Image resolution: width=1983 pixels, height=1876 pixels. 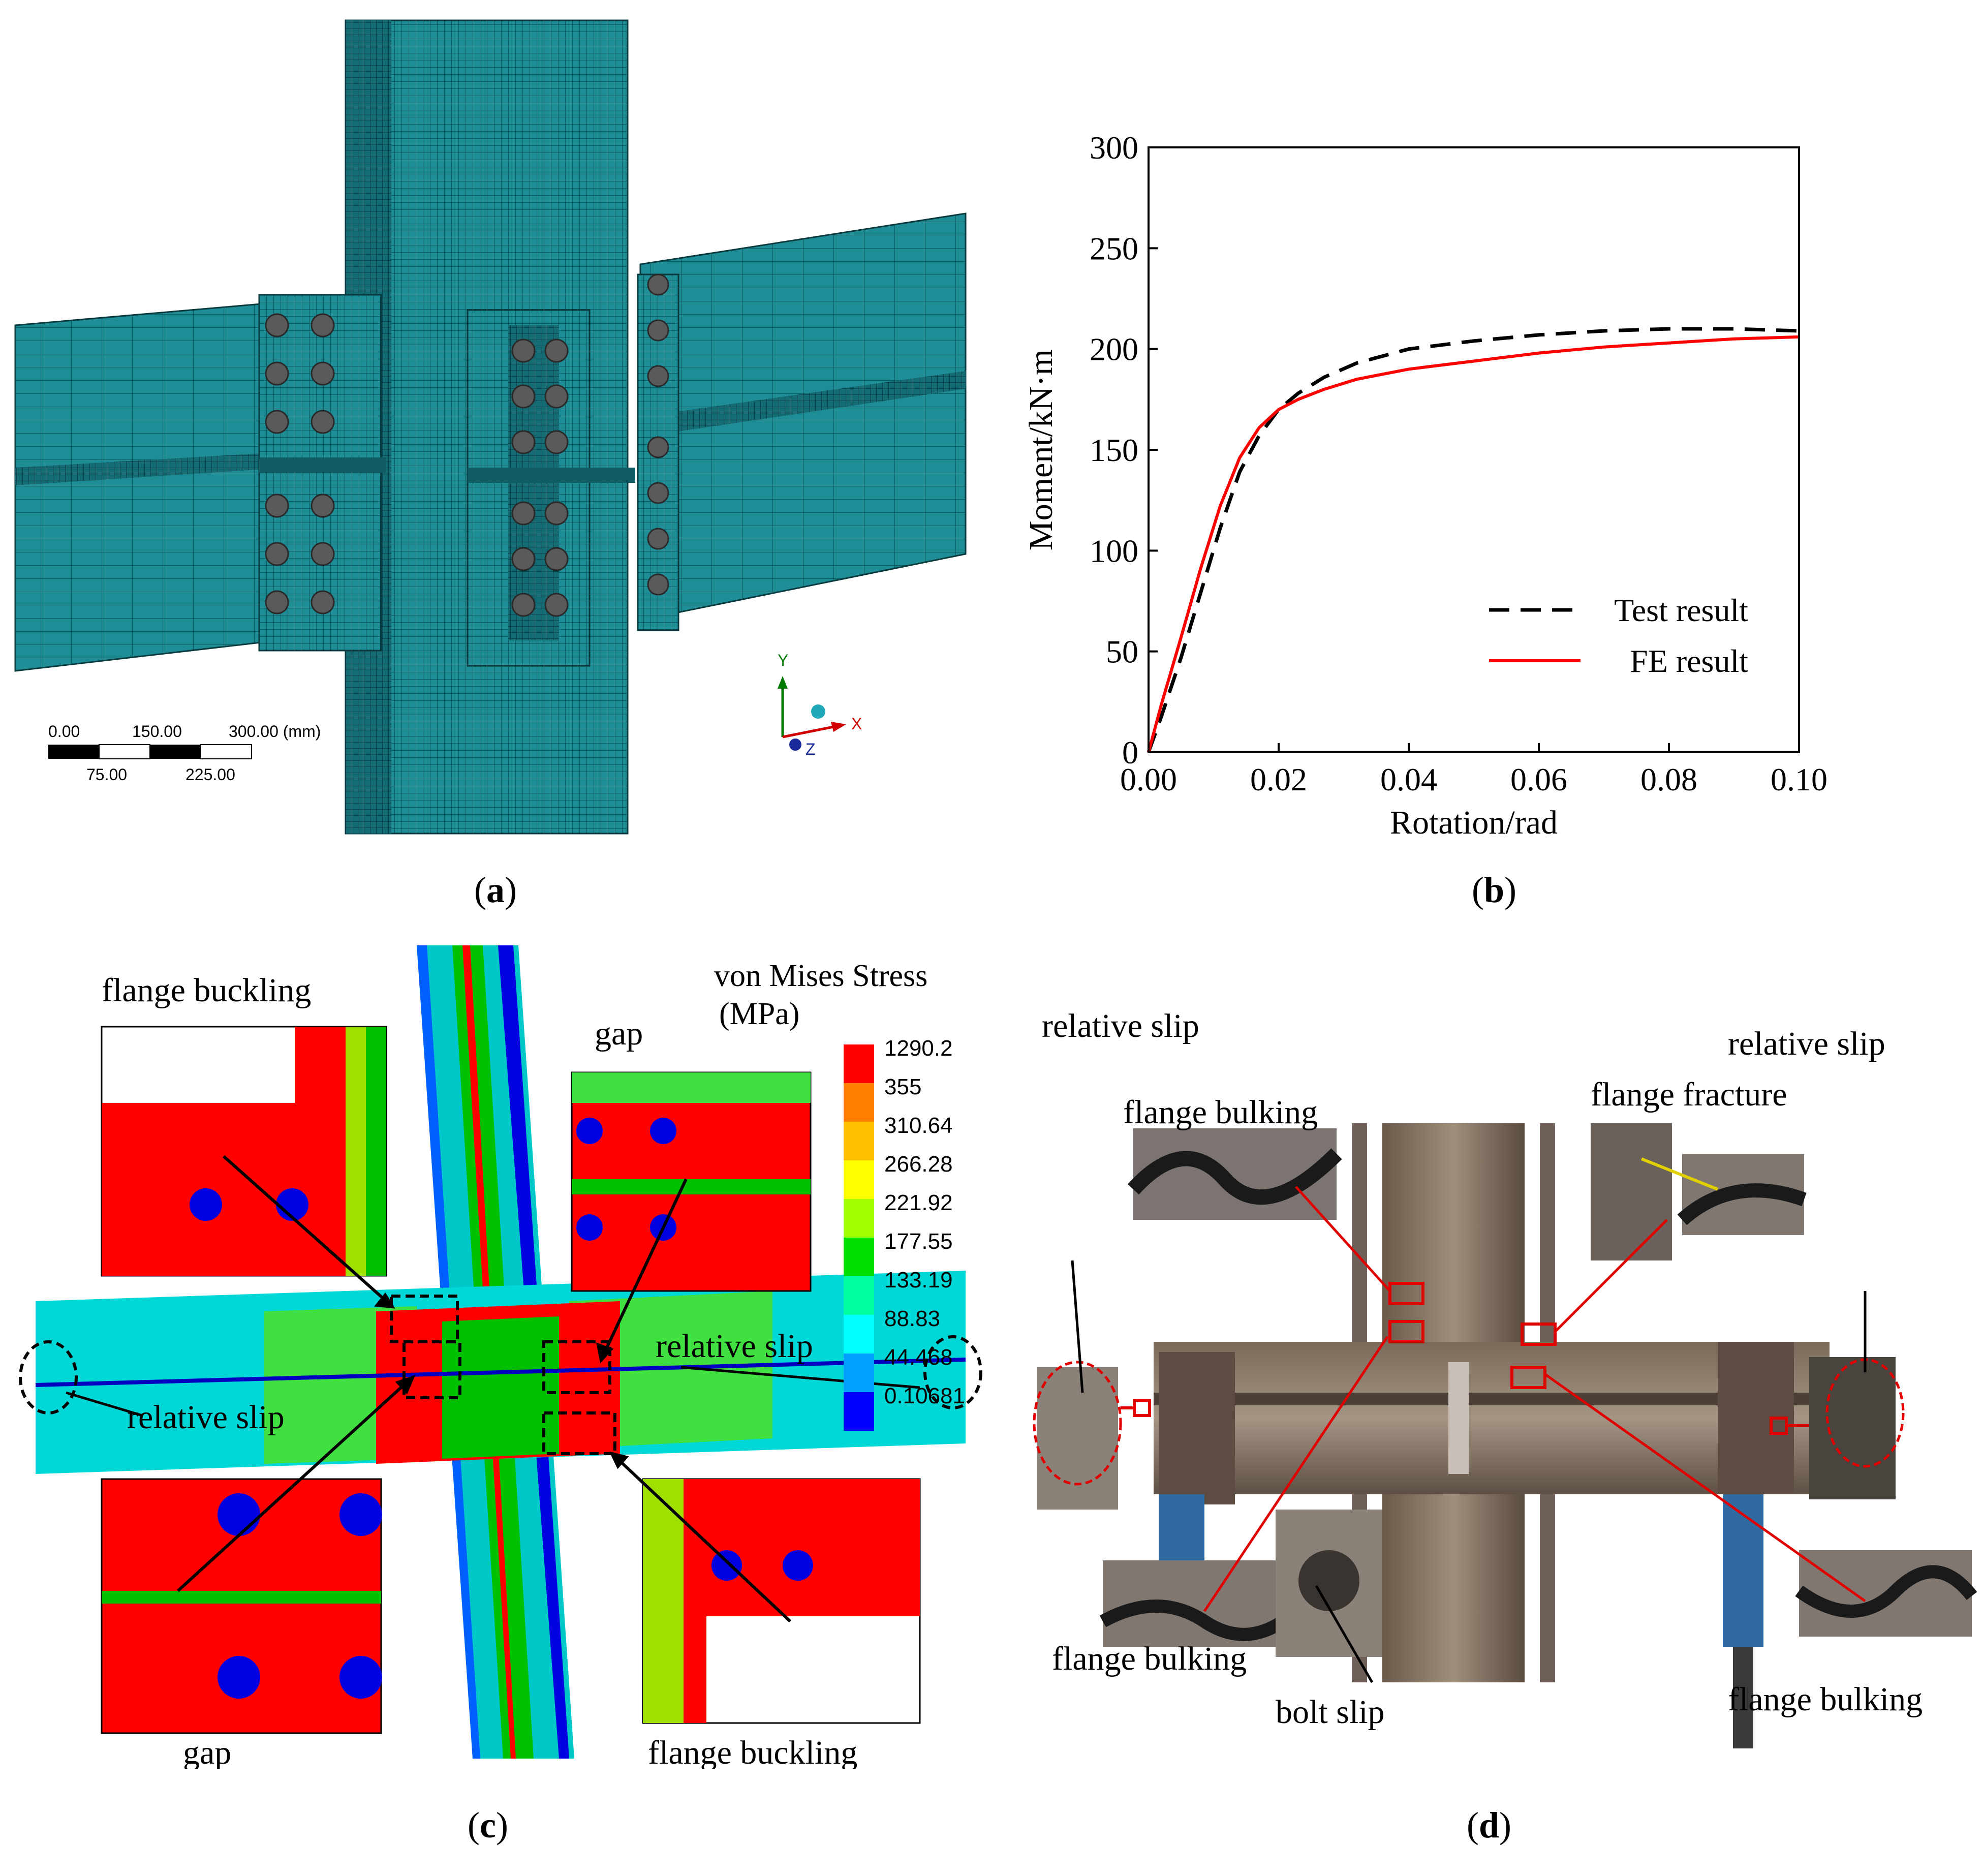 I want to click on legend-value: 44.468, so click(x=918, y=1357).